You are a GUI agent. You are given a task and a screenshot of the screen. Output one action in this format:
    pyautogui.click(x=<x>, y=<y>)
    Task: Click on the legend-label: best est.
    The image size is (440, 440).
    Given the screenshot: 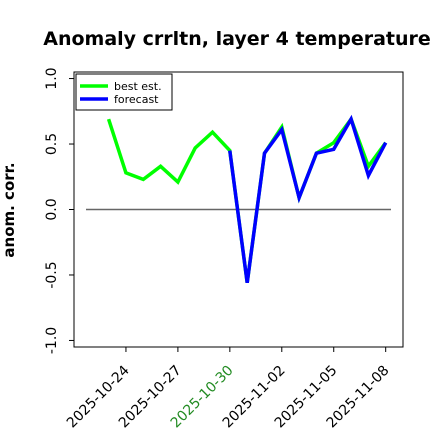 What is the action you would take?
    pyautogui.click(x=138, y=86)
    